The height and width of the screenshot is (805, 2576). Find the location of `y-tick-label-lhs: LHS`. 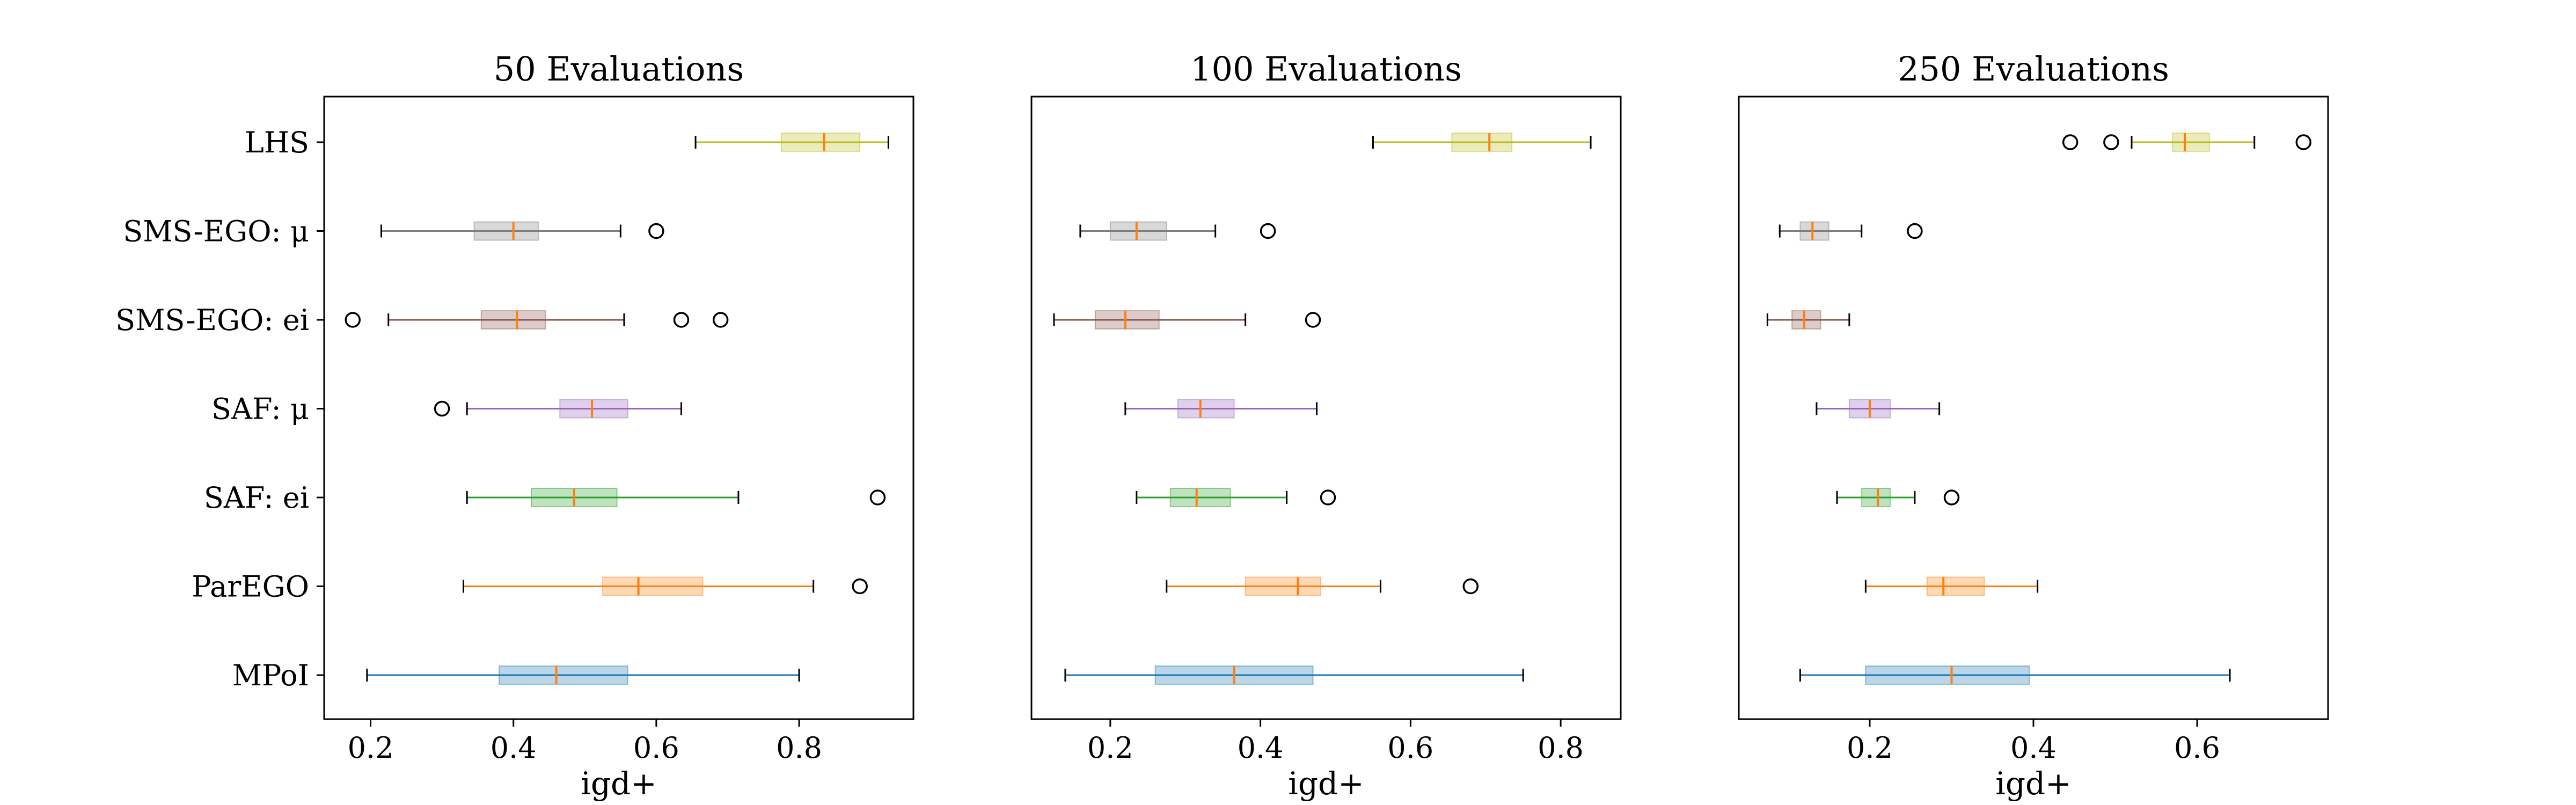

y-tick-label-lhs: LHS is located at coordinates (277, 142).